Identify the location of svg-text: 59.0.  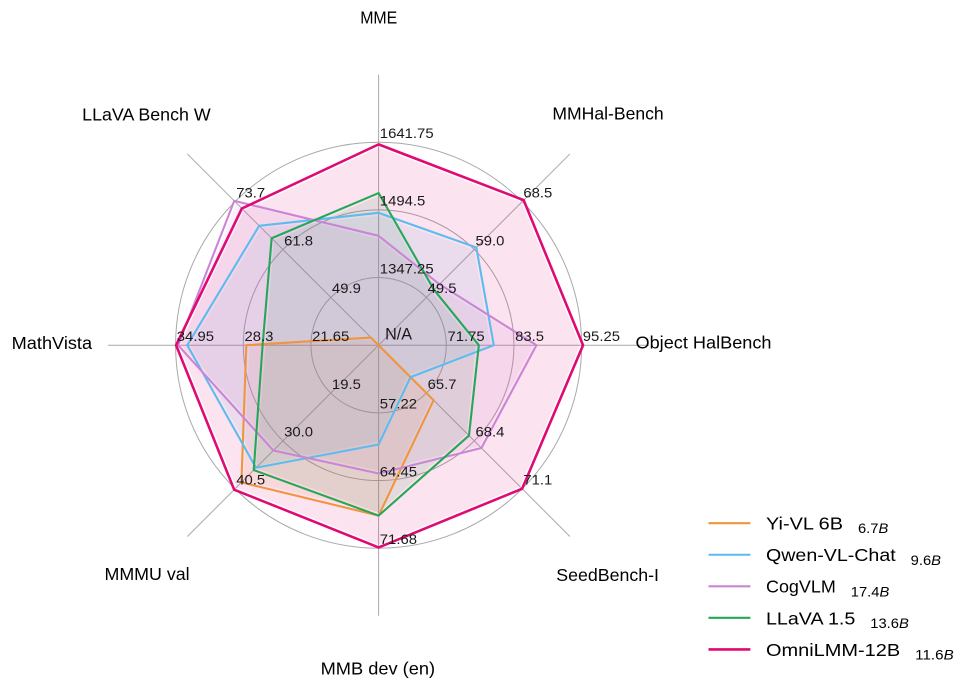
(490, 240).